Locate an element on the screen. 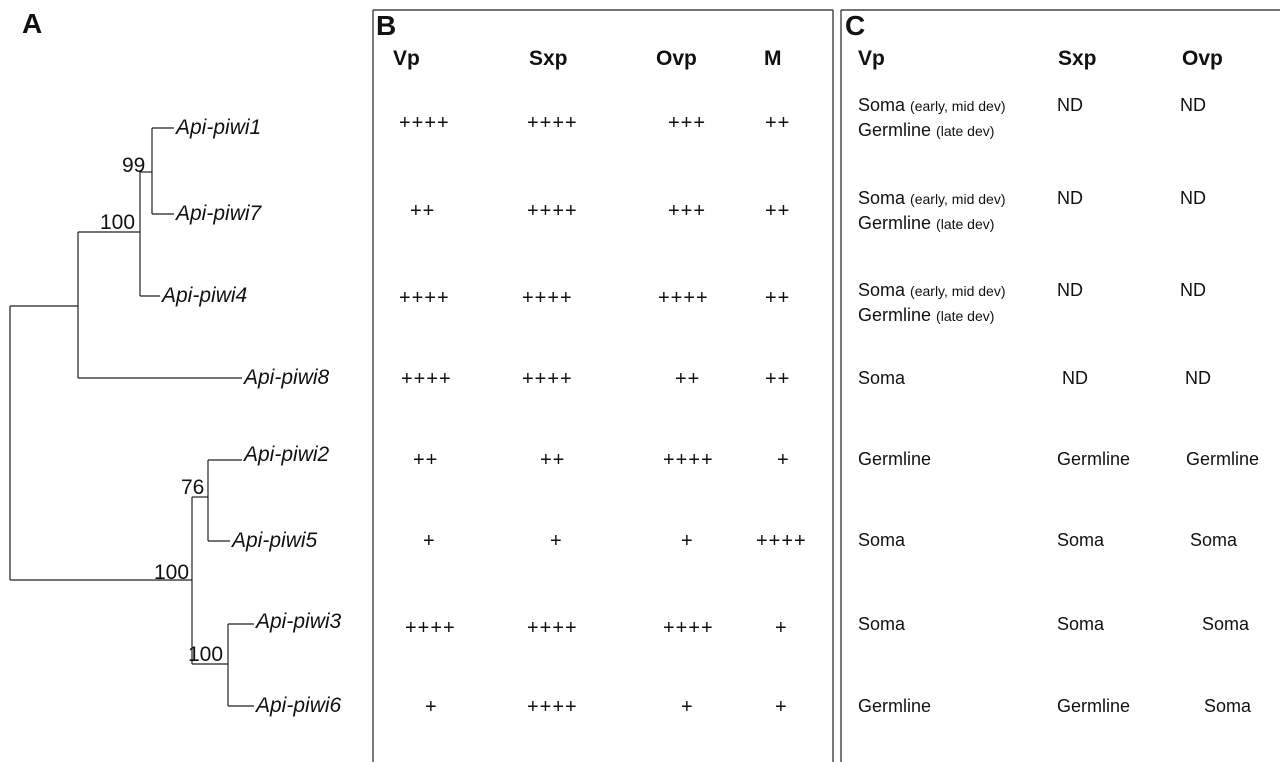 The image size is (1280, 762). localization-header-vp: Vp is located at coordinates (871, 58).